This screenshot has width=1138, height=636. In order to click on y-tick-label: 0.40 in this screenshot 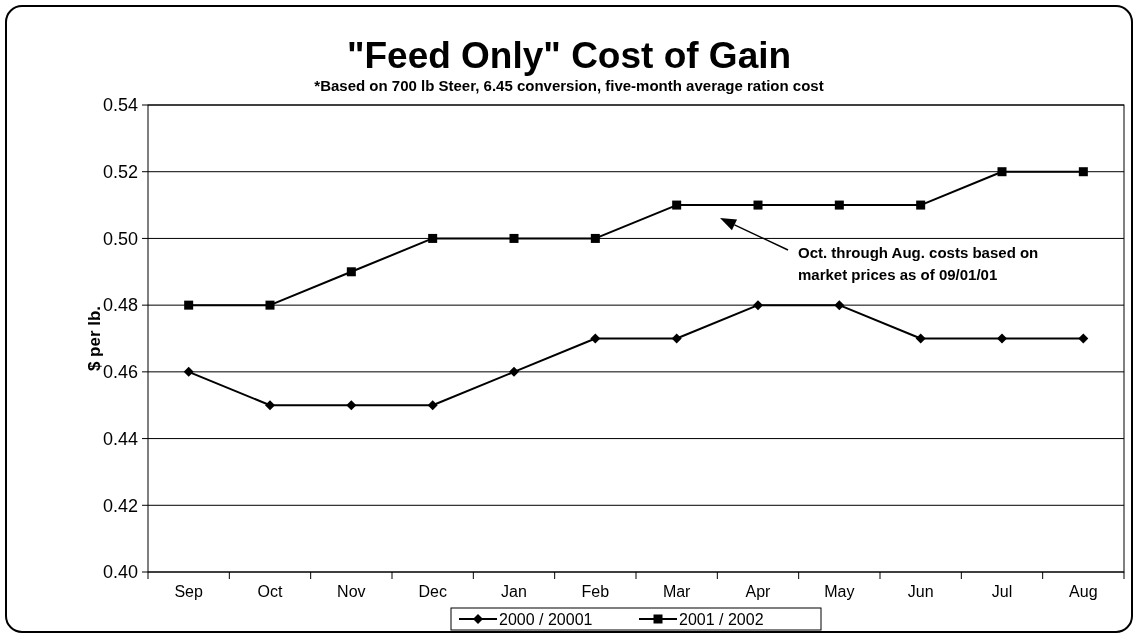, I will do `click(120, 572)`.